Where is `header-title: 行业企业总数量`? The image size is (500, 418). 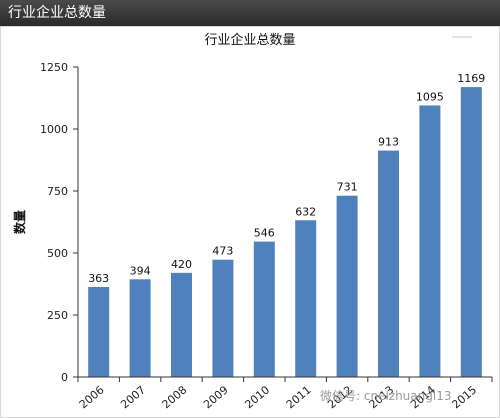
header-title: 行业企业总数量 is located at coordinates (57, 13).